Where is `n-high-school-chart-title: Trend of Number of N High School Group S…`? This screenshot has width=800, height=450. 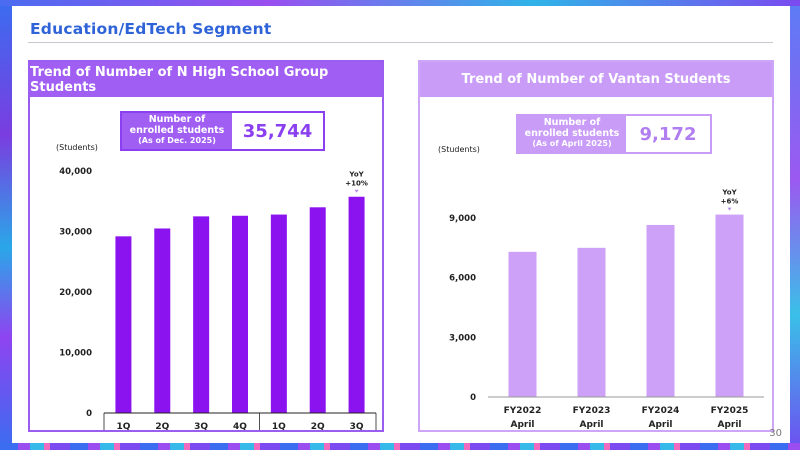
n-high-school-chart-title: Trend of Number of N High School Group S… is located at coordinates (206, 79).